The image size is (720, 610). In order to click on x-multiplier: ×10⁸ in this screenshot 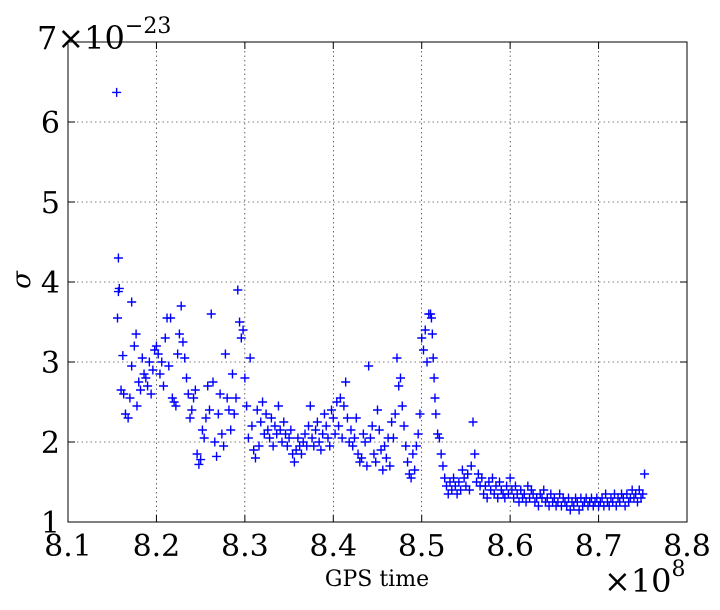, I will do `click(645, 578)`.